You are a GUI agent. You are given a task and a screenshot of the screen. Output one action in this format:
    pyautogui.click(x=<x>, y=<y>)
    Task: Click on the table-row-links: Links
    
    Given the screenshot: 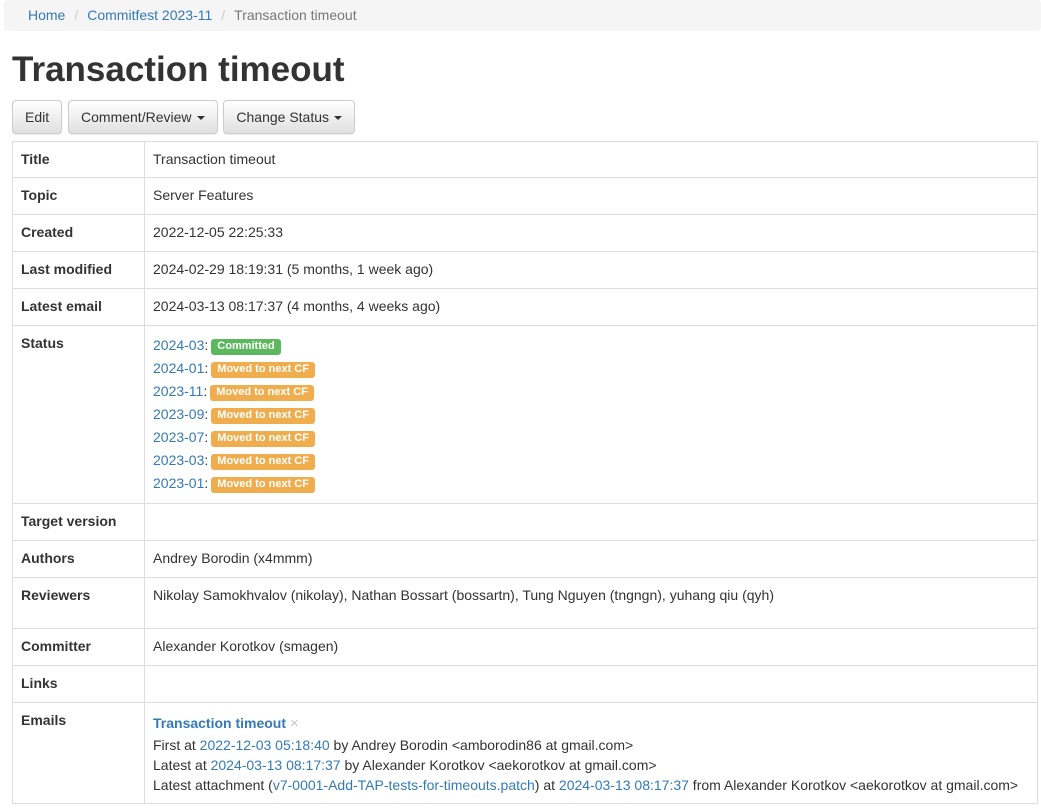 What is the action you would take?
    pyautogui.click(x=525, y=684)
    